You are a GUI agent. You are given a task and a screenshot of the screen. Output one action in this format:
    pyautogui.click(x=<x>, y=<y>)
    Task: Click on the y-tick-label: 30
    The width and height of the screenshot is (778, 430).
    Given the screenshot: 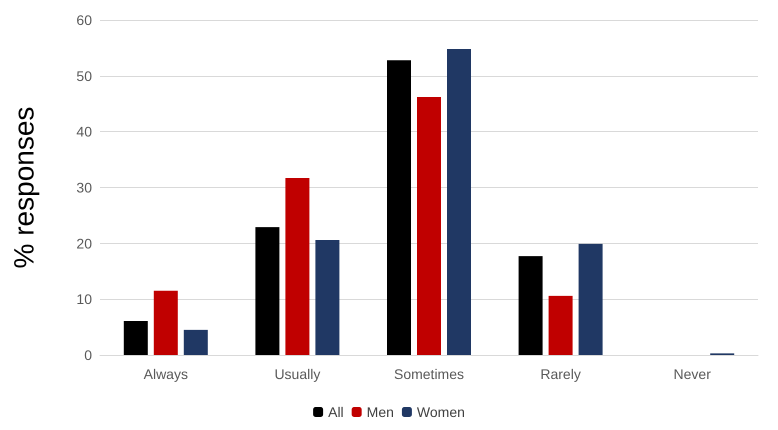 What is the action you would take?
    pyautogui.click(x=84, y=188)
    